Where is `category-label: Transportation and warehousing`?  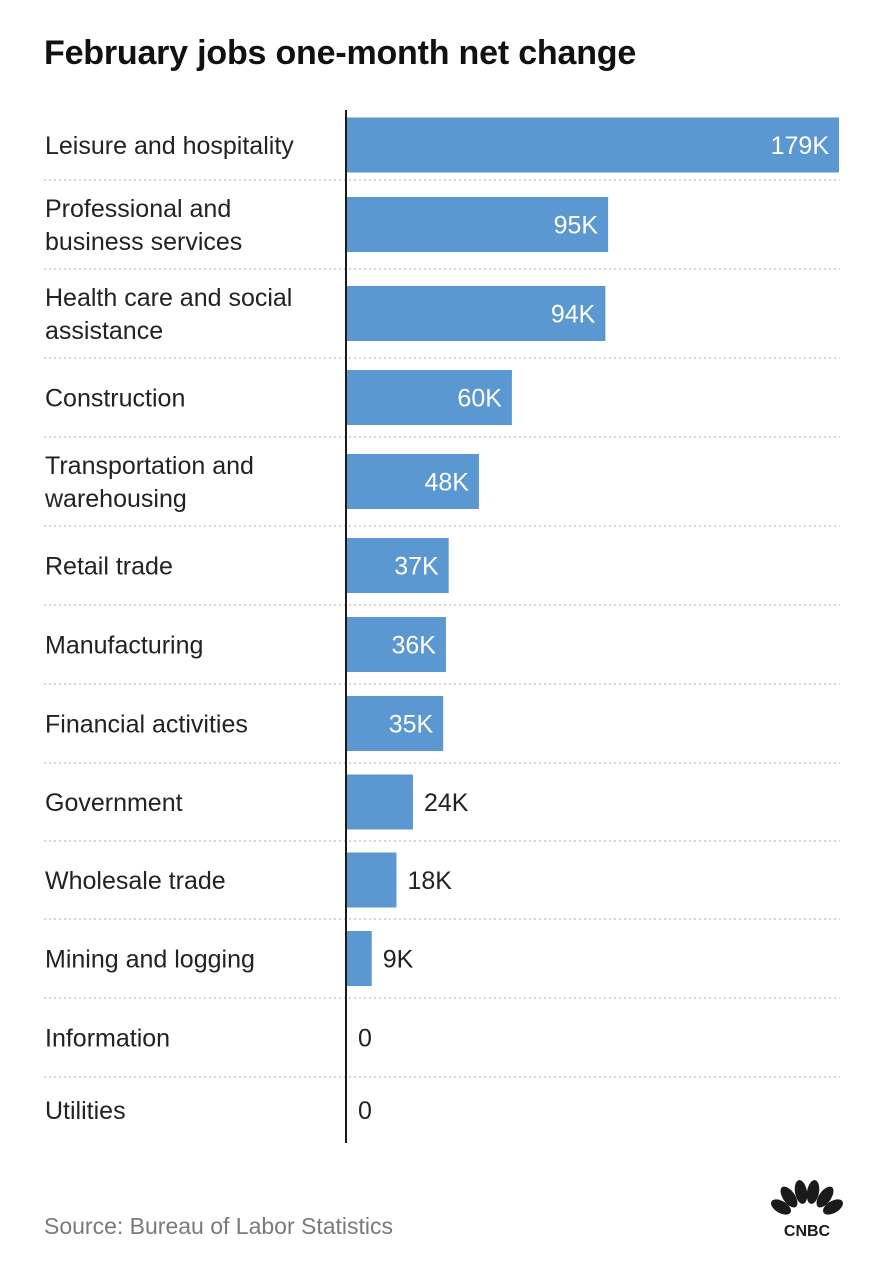
category-label: Transportation and warehousing is located at coordinates (149, 482).